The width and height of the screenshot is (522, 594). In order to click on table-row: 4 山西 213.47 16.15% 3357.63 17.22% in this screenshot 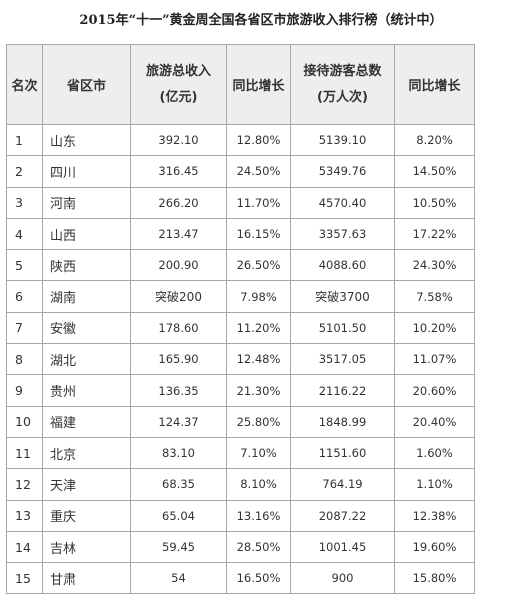, I will do `click(240, 234)`.